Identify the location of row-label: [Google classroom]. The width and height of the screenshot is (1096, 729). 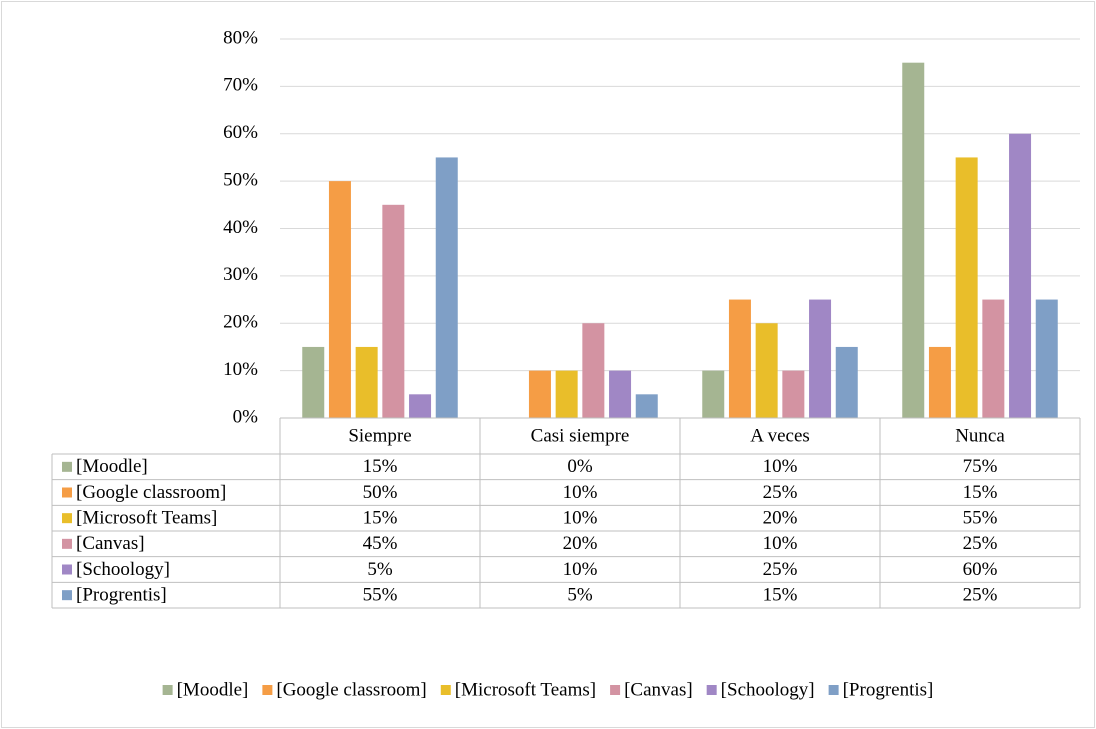
(151, 492).